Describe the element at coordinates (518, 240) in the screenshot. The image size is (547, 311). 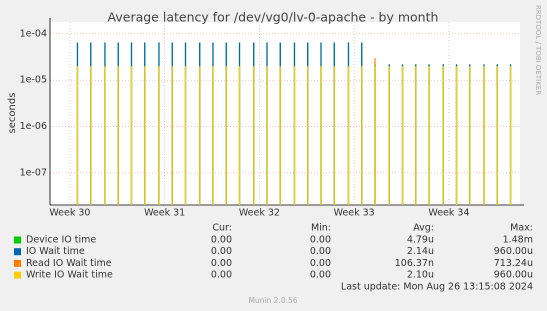
I see `legend-value: 1.48m` at that location.